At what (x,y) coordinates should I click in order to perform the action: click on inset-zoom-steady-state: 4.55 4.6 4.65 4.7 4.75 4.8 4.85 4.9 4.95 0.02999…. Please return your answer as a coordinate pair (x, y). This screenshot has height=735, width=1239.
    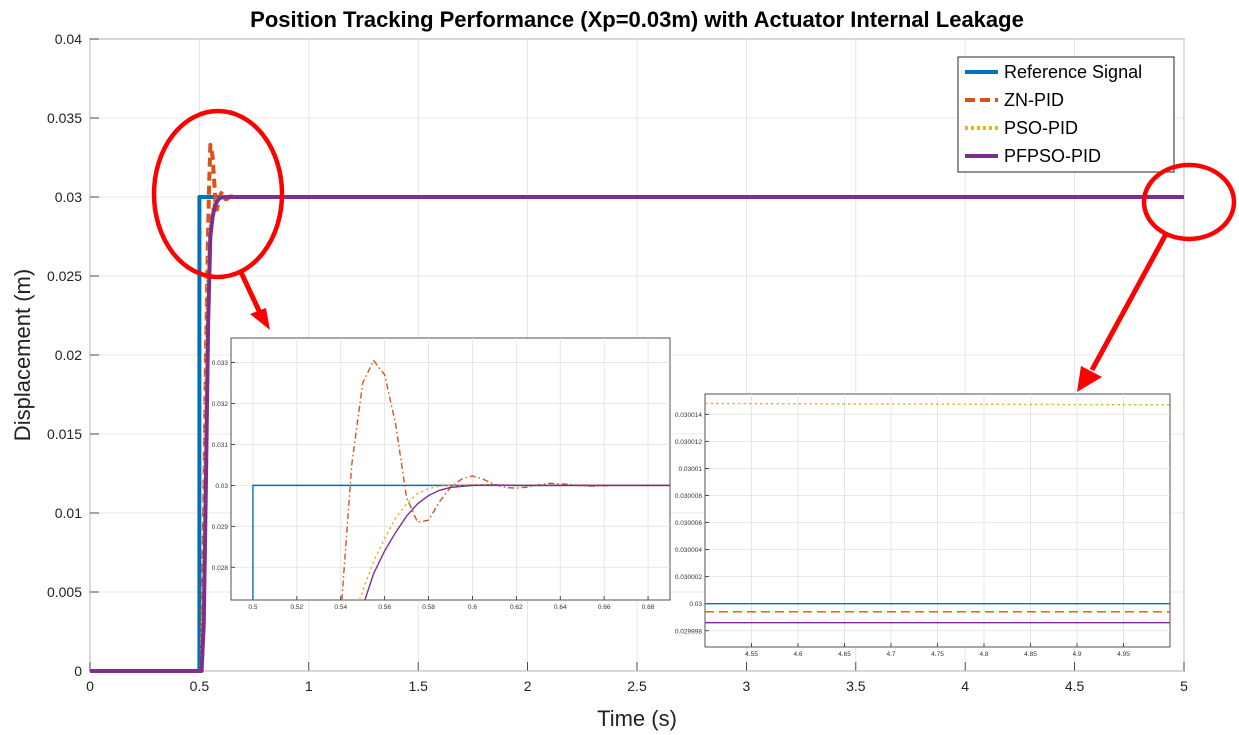
    Looking at the image, I should click on (923, 525).